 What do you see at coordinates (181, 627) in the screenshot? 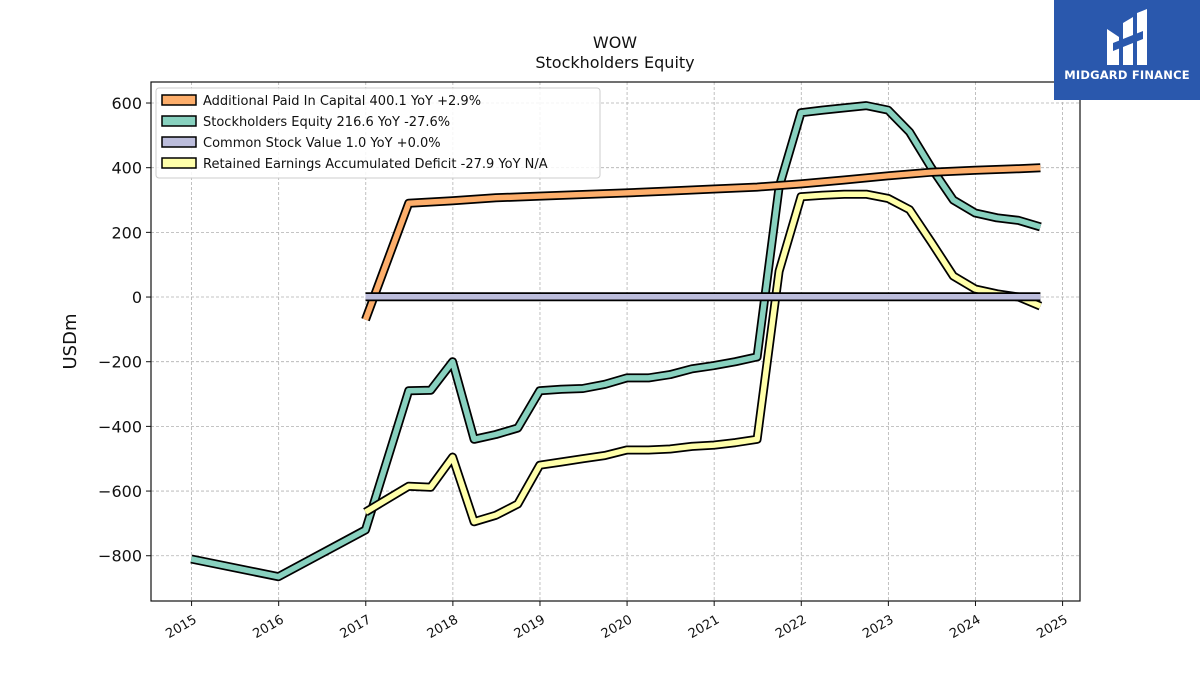
I see `x-tick-label: 2015` at bounding box center [181, 627].